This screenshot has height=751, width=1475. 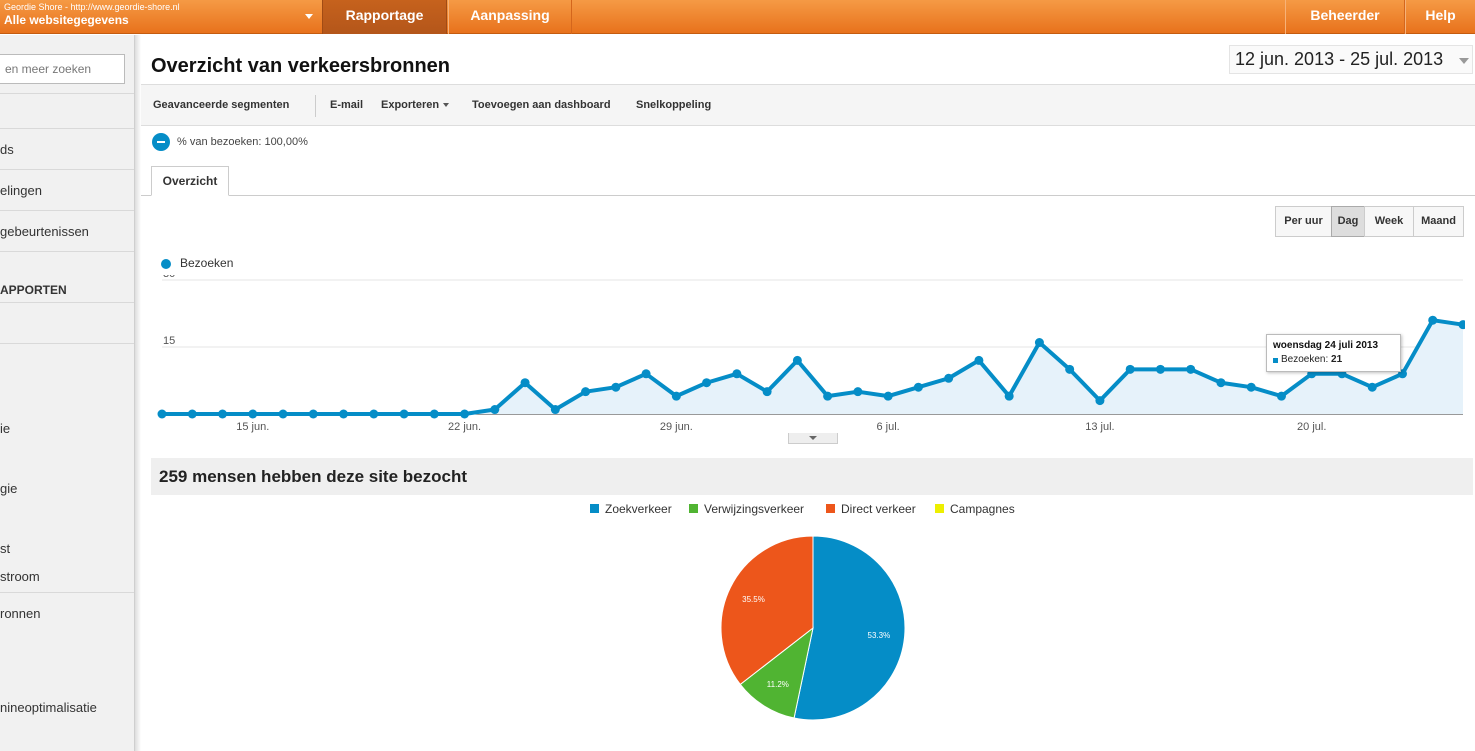 I want to click on segment-percentage: % van bezoeken: 100,00%, so click(x=242, y=142).